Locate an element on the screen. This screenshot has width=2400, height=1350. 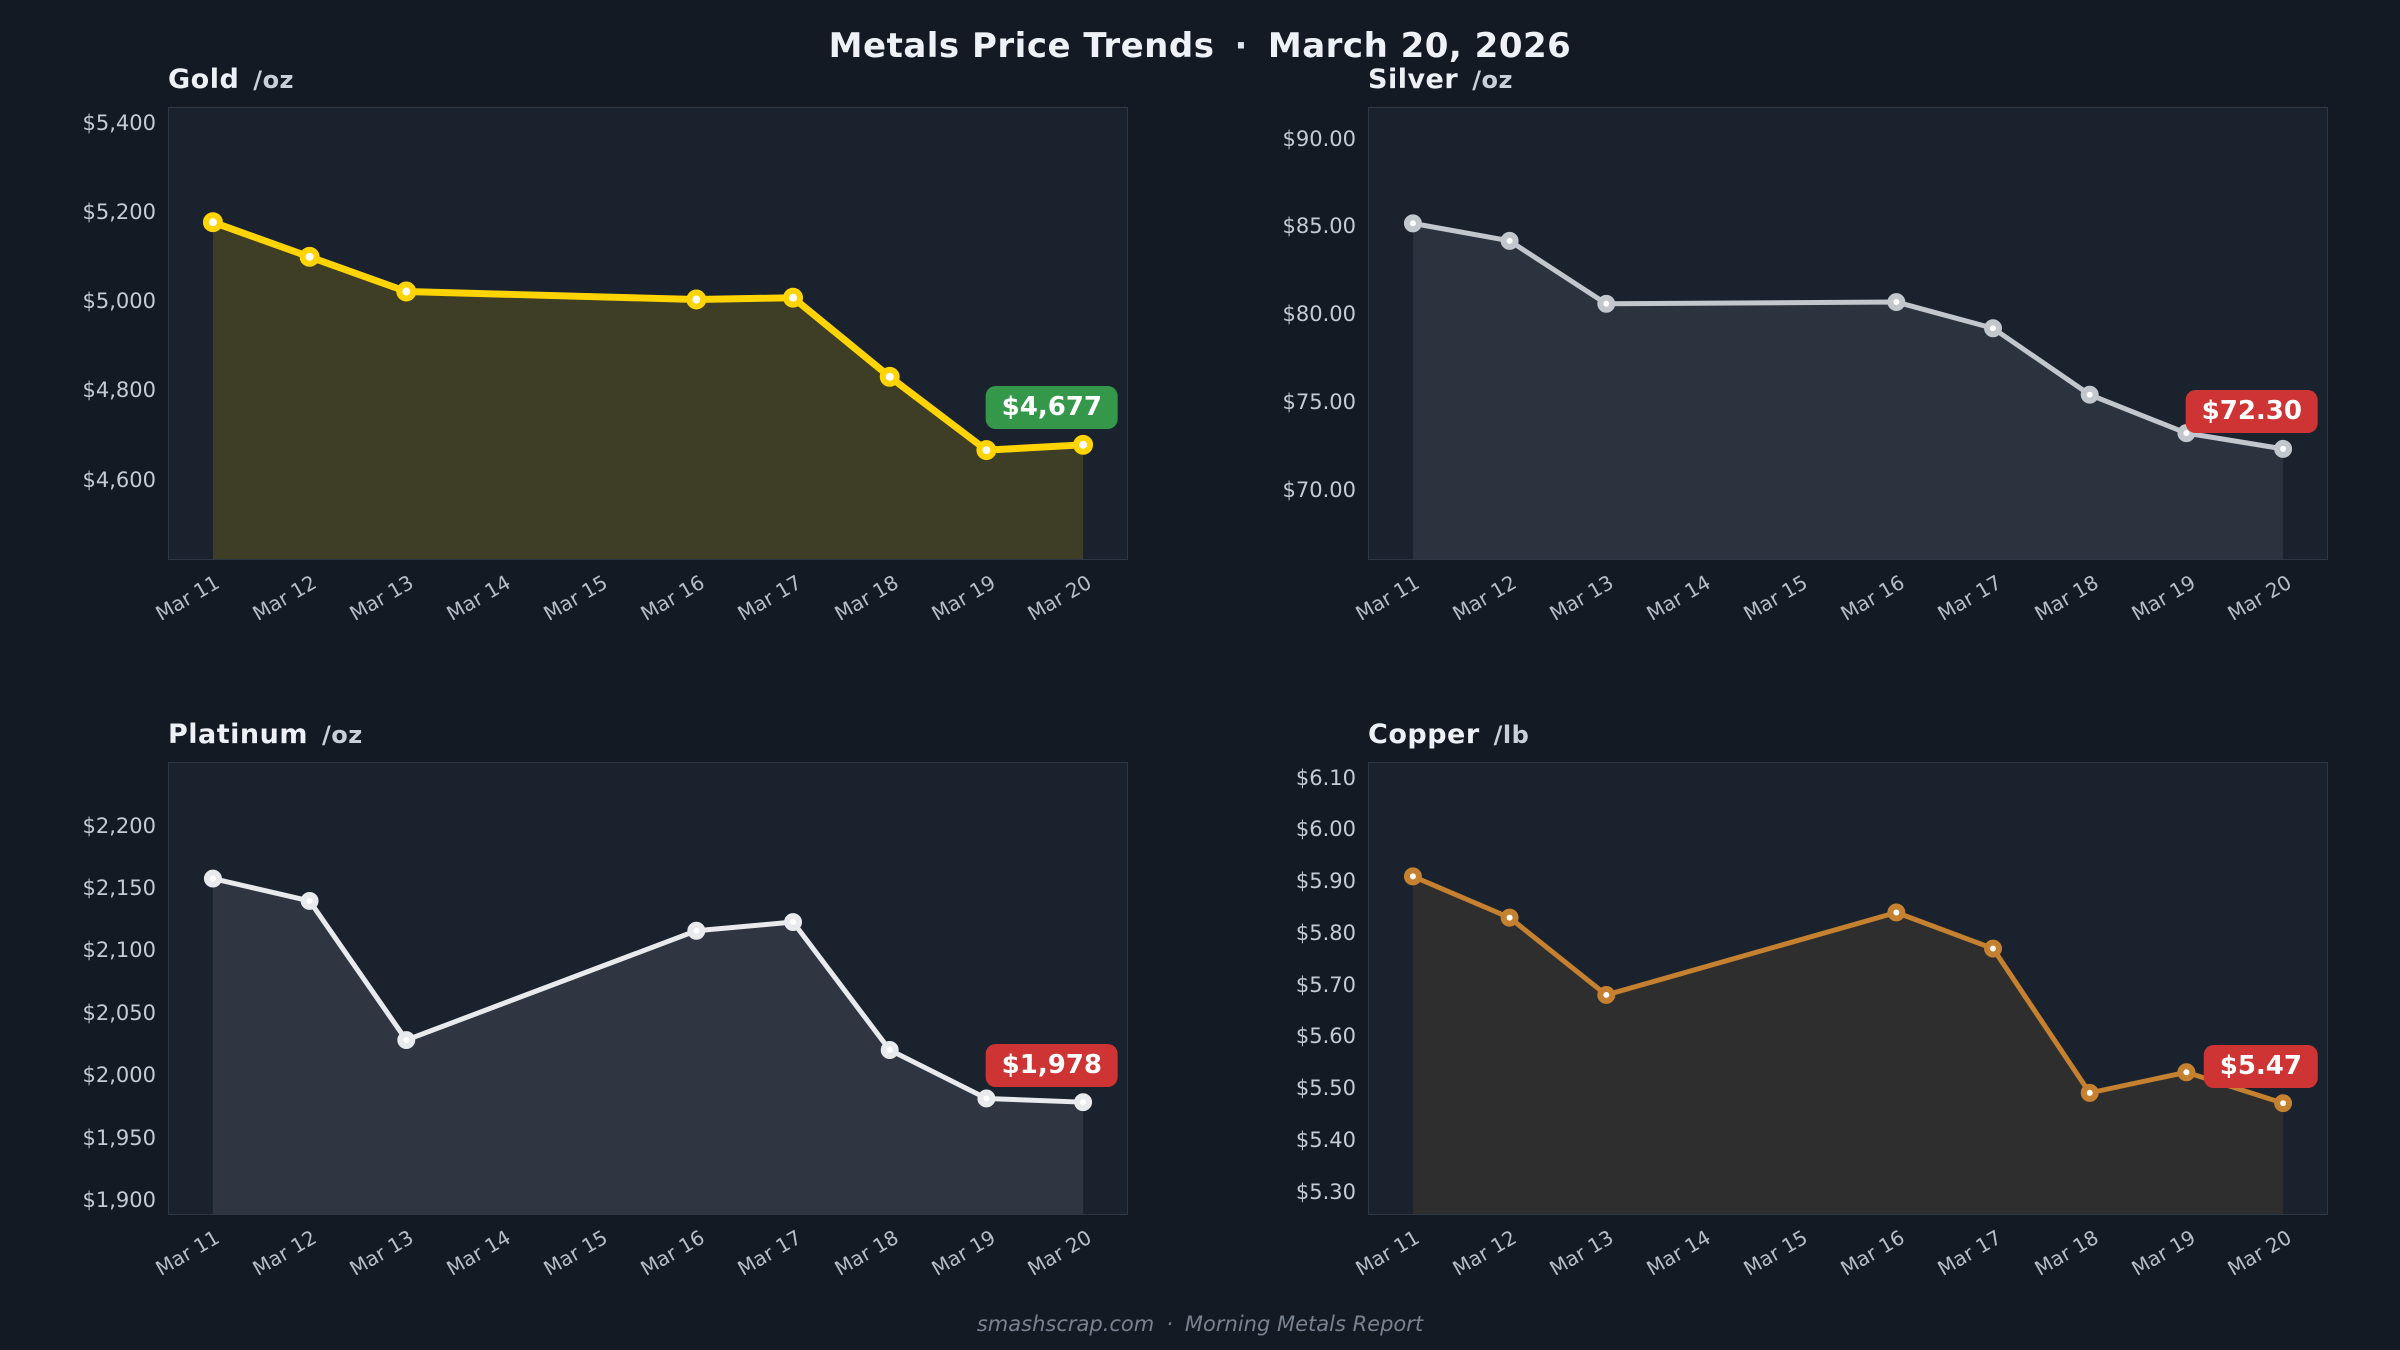
platinum-x-tick-label: Mar 14 is located at coordinates (478, 1253).